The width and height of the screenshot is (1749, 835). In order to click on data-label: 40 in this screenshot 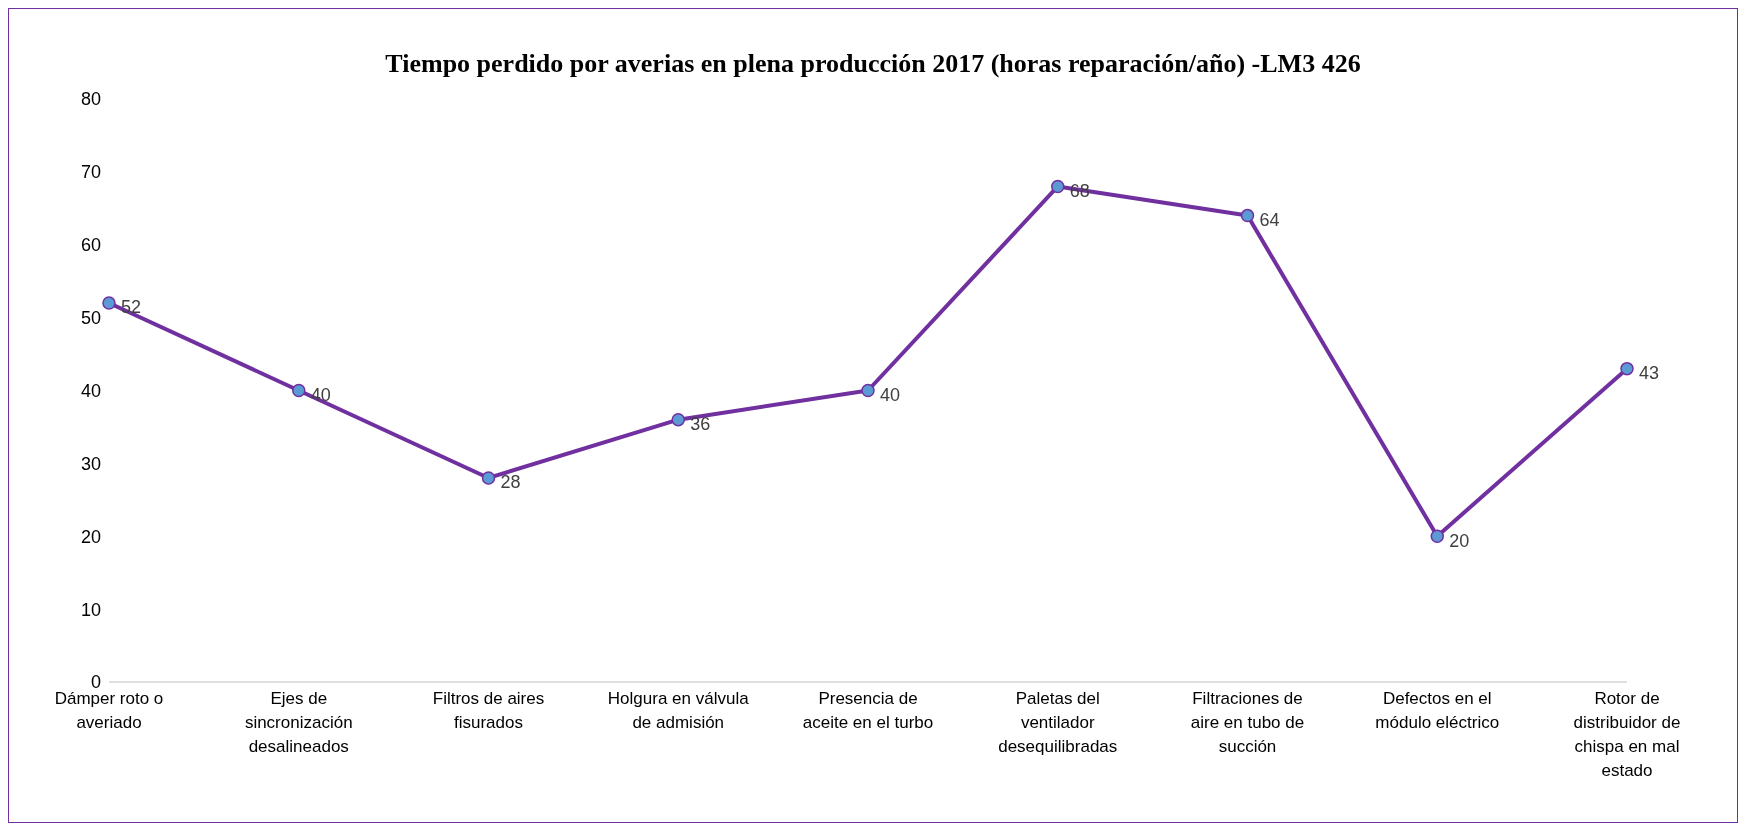, I will do `click(890, 394)`.